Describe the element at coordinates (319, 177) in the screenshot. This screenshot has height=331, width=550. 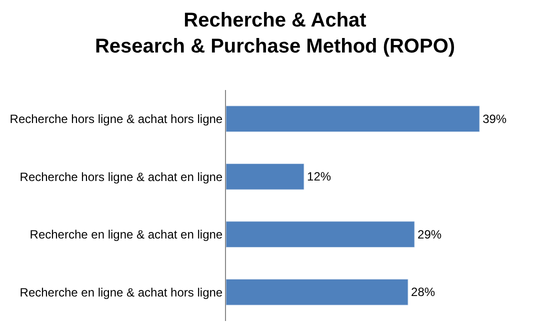
I see `data-label: 12%` at that location.